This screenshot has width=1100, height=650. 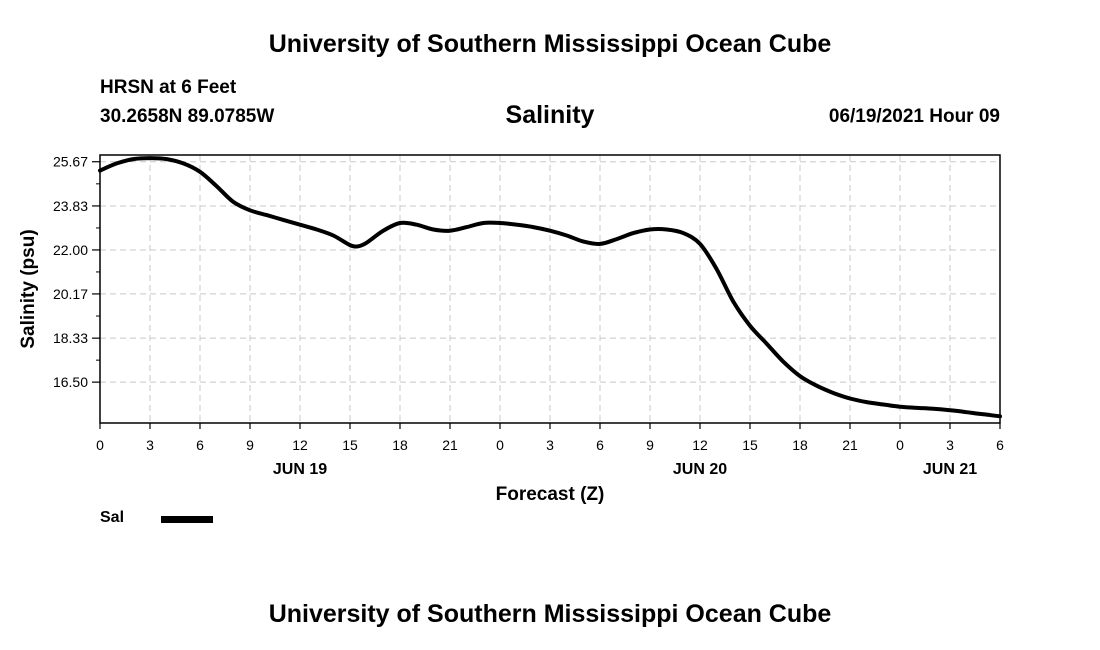 I want to click on x-day-label: JUN 20, so click(x=700, y=469).